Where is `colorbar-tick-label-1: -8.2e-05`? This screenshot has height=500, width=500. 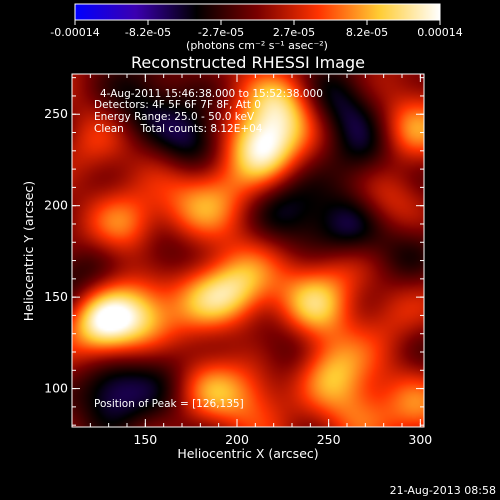 colorbar-tick-label-1: -8.2e-05 is located at coordinates (148, 32).